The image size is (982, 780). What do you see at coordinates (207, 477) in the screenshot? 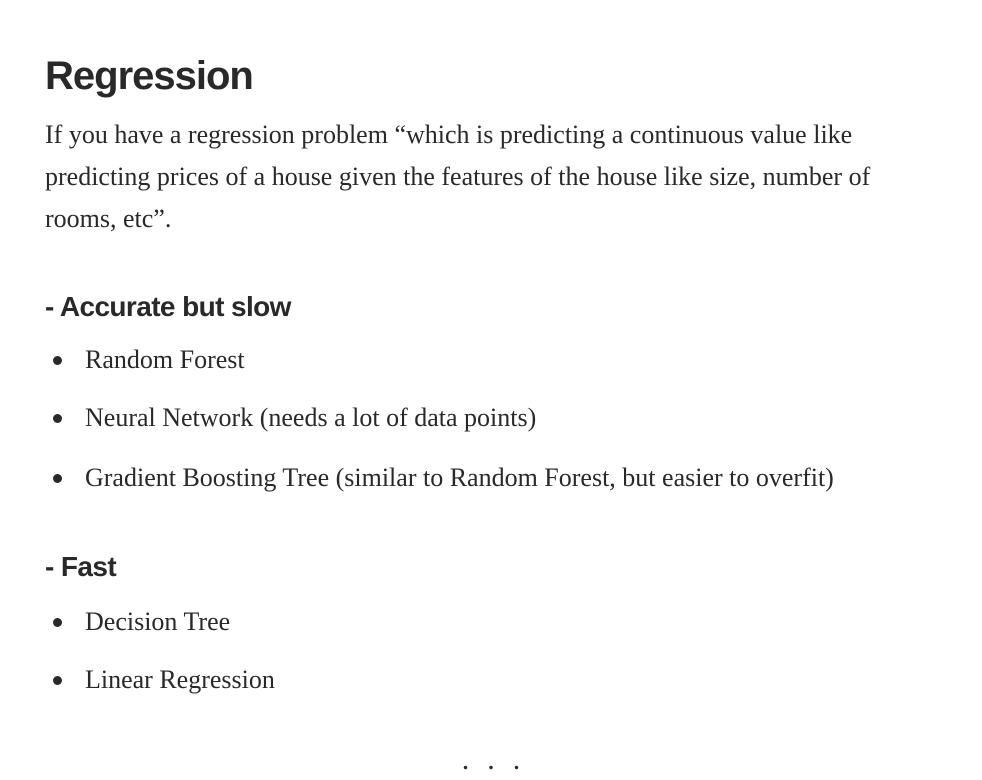
I see `link-gradient-boosting-tree: Gradient Boosting Tree` at bounding box center [207, 477].